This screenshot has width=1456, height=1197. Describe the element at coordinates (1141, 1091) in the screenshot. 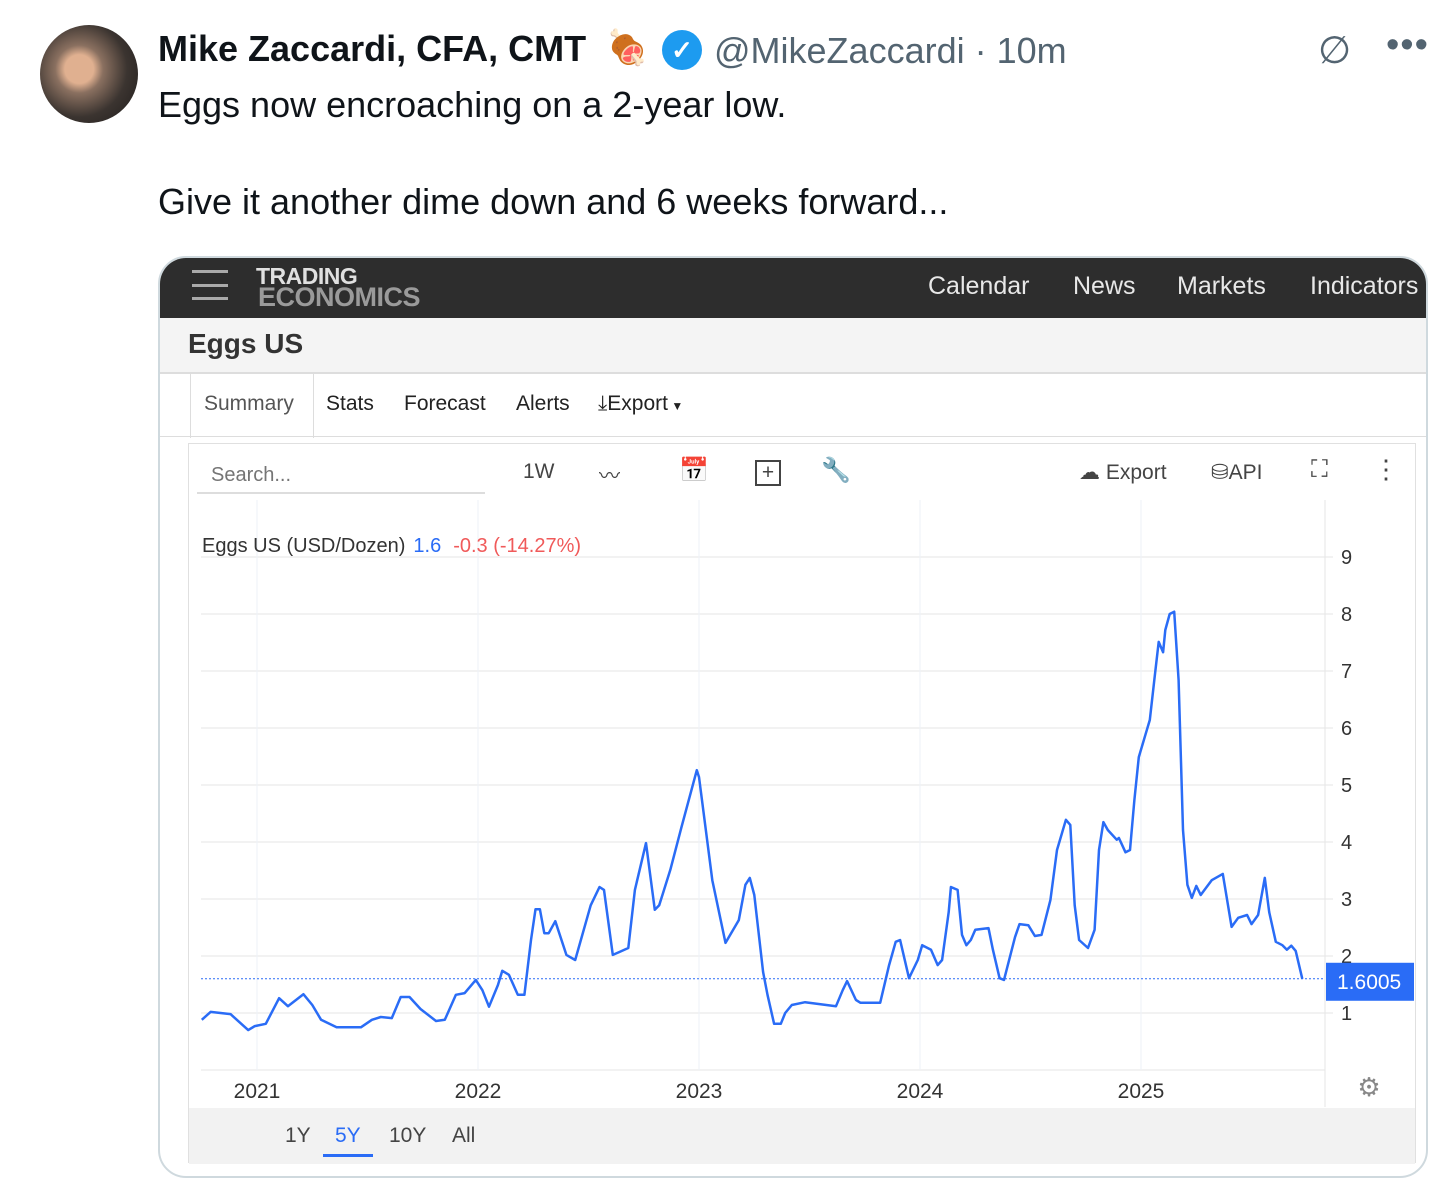

I see `x-tick-label: 2025` at that location.